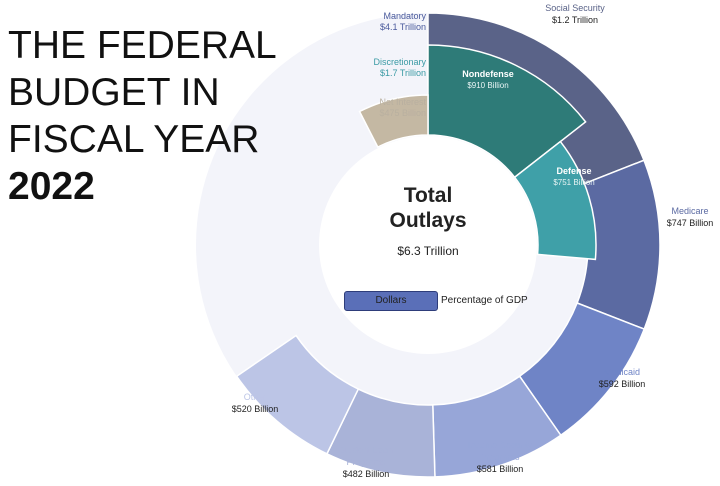 Image resolution: width=720 pixels, height=486 pixels. Describe the element at coordinates (488, 74) in the screenshot. I see `label: Nondefense` at that location.